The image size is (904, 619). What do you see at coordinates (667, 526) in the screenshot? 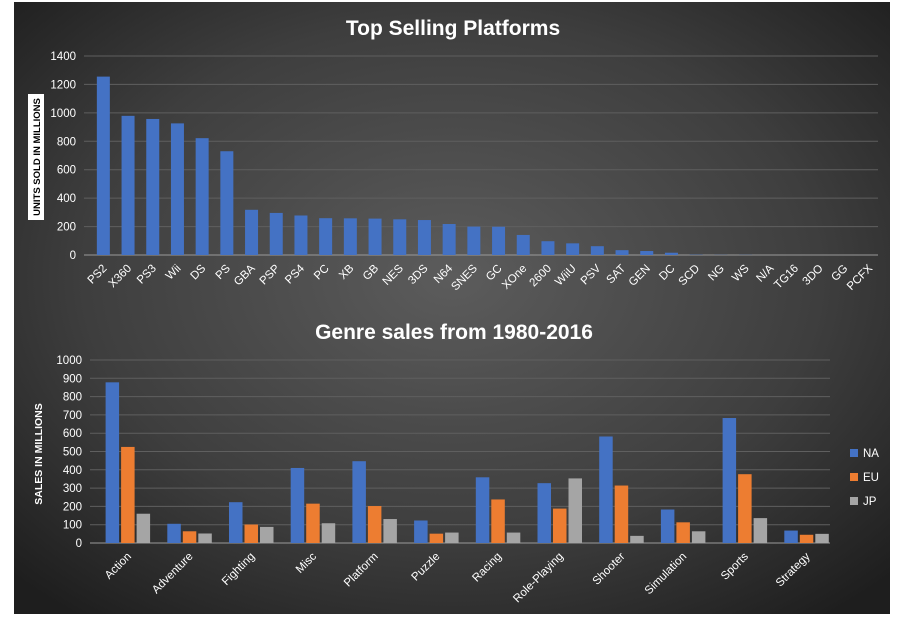
I see `bar-simulation-na` at bounding box center [667, 526].